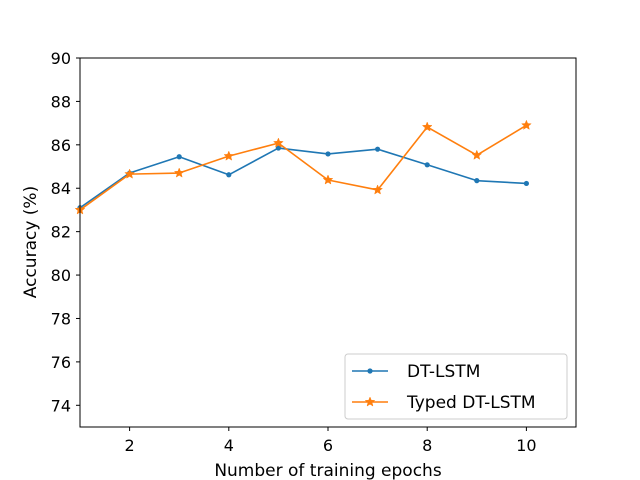 The height and width of the screenshot is (480, 640). What do you see at coordinates (61, 405) in the screenshot?
I see `y-tick-label: 74` at bounding box center [61, 405].